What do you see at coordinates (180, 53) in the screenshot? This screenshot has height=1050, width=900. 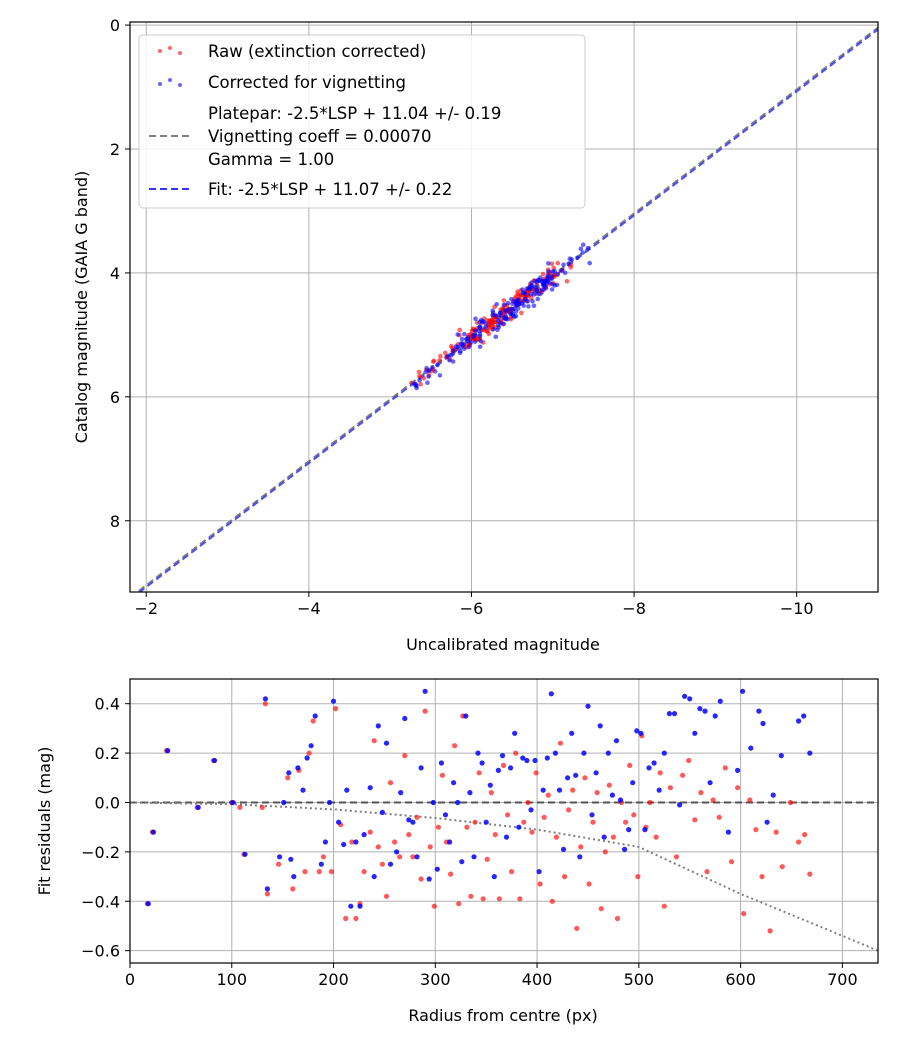 I see `legend-marker-raw` at bounding box center [180, 53].